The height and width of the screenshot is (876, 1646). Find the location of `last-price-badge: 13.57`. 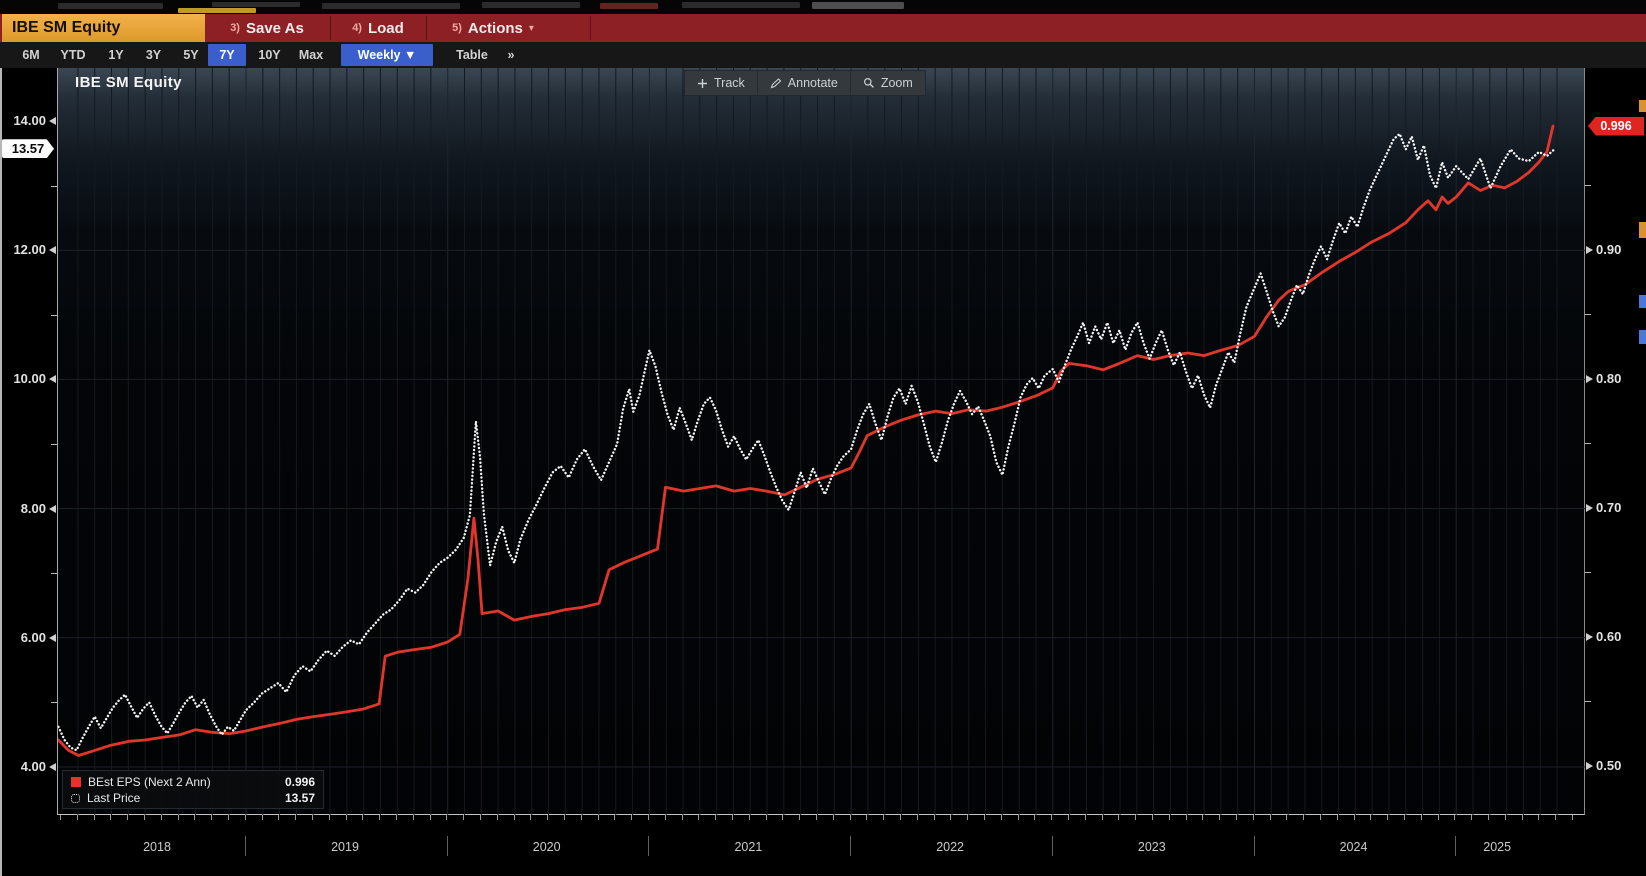

last-price-badge: 13.57 is located at coordinates (28, 149).